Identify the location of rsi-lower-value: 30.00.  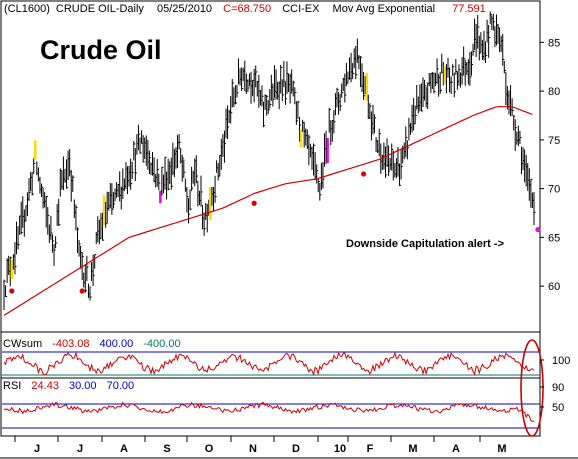
(83, 386).